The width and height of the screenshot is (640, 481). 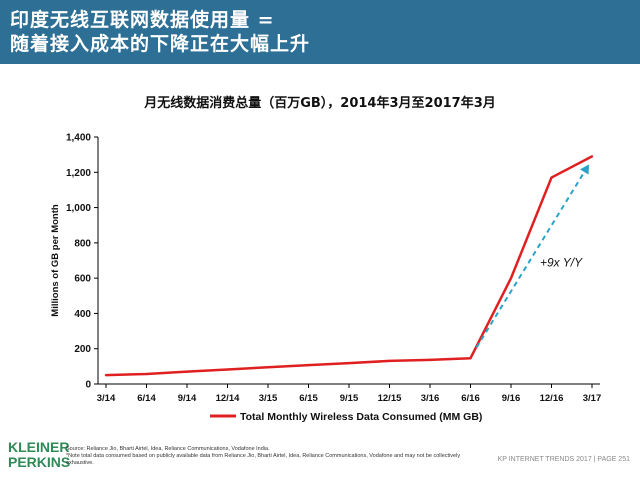 I want to click on y-tick-label: 0, so click(x=88, y=385).